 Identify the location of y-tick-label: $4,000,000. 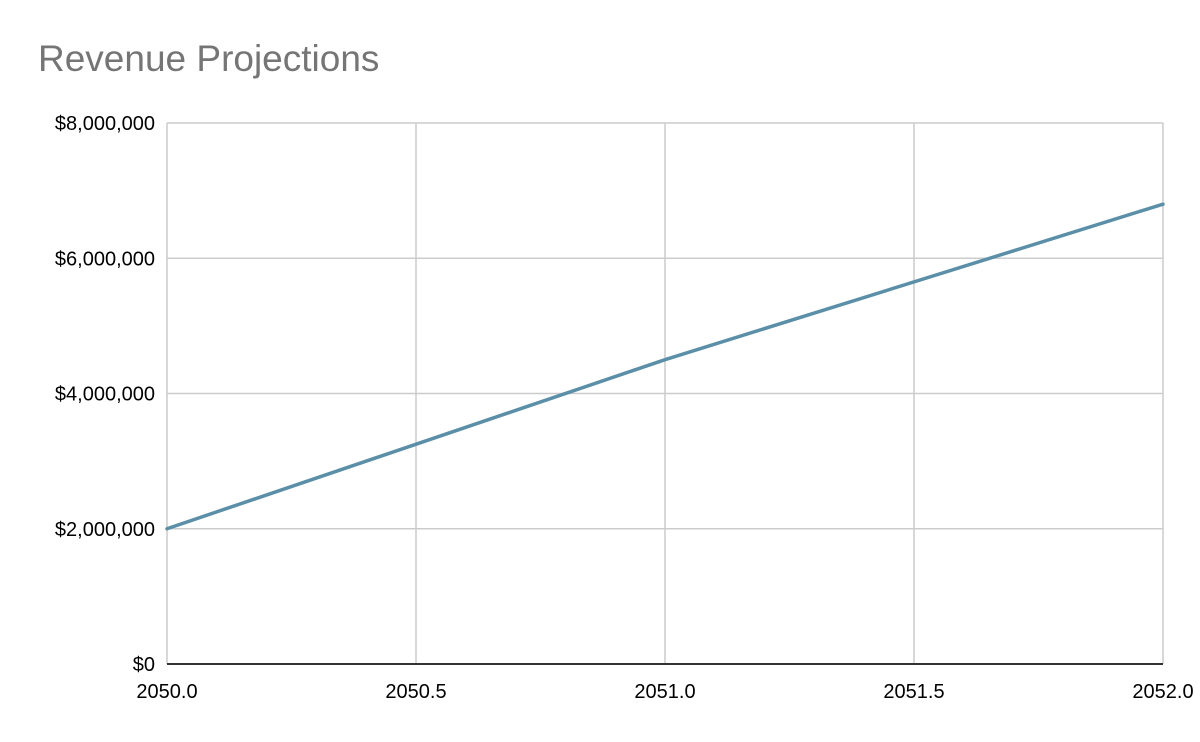
(105, 395).